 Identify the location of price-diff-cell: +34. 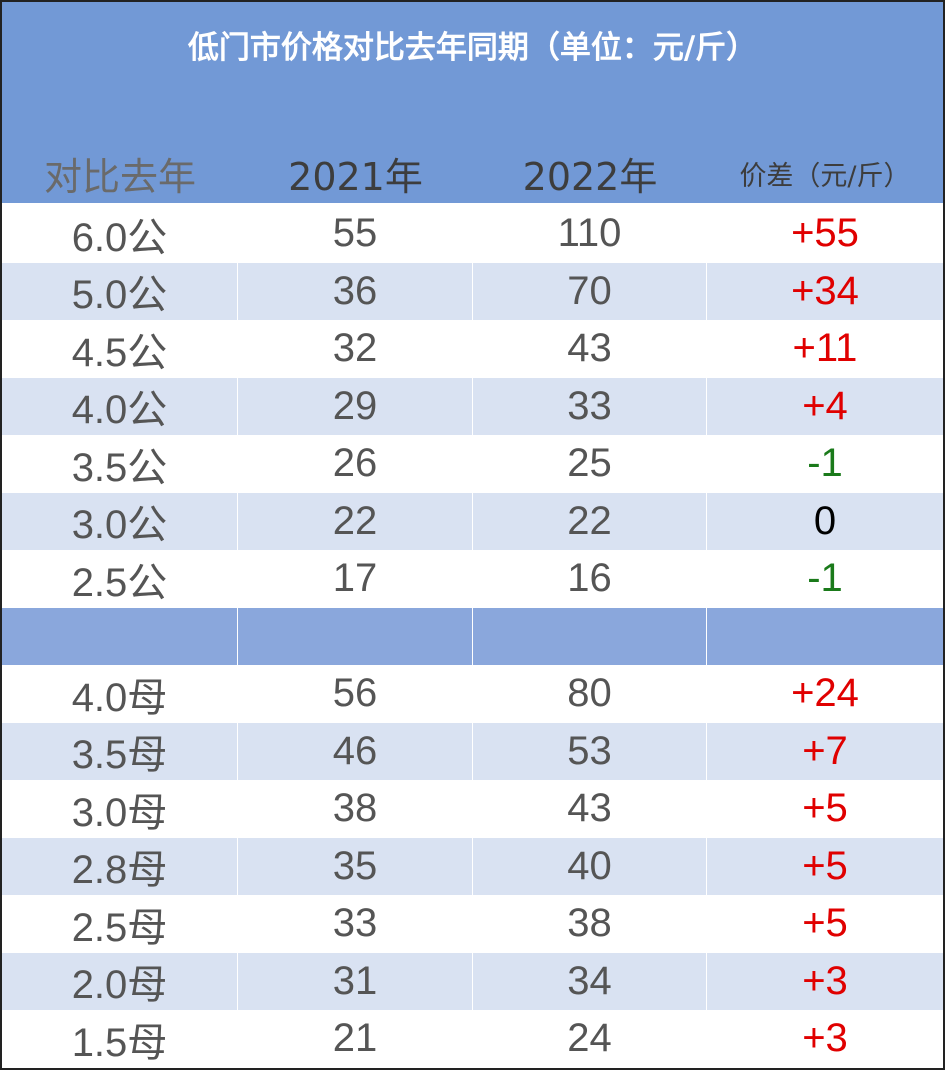
(825, 290).